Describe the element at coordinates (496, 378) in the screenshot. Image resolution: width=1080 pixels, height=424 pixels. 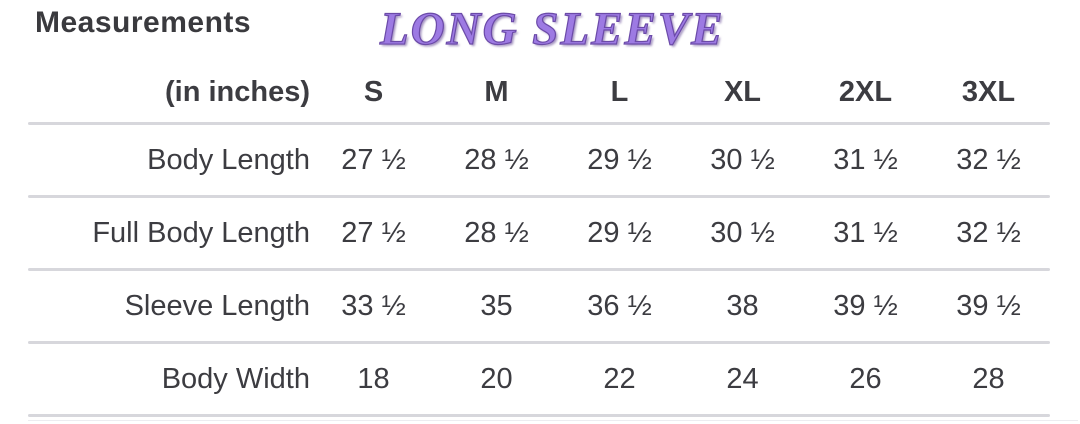
I see `cell-value: 20` at that location.